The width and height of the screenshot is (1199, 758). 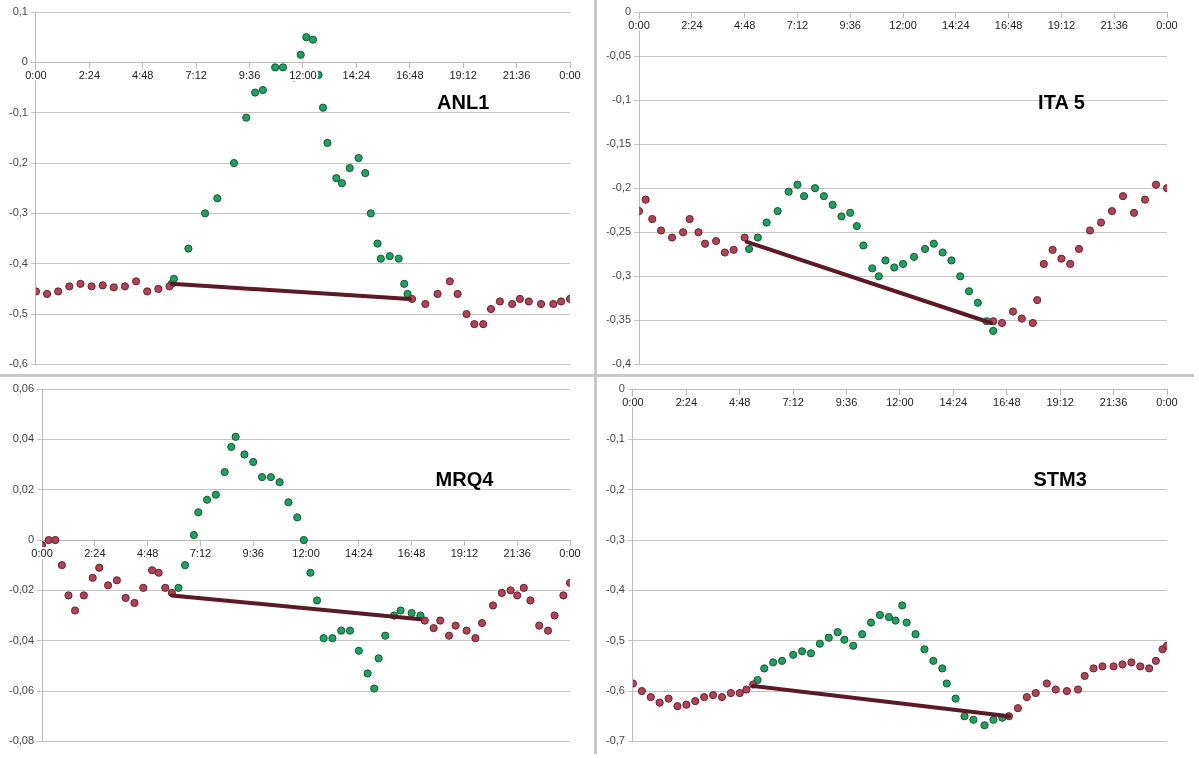 I want to click on y-tick-label: -0,04, so click(x=21, y=639).